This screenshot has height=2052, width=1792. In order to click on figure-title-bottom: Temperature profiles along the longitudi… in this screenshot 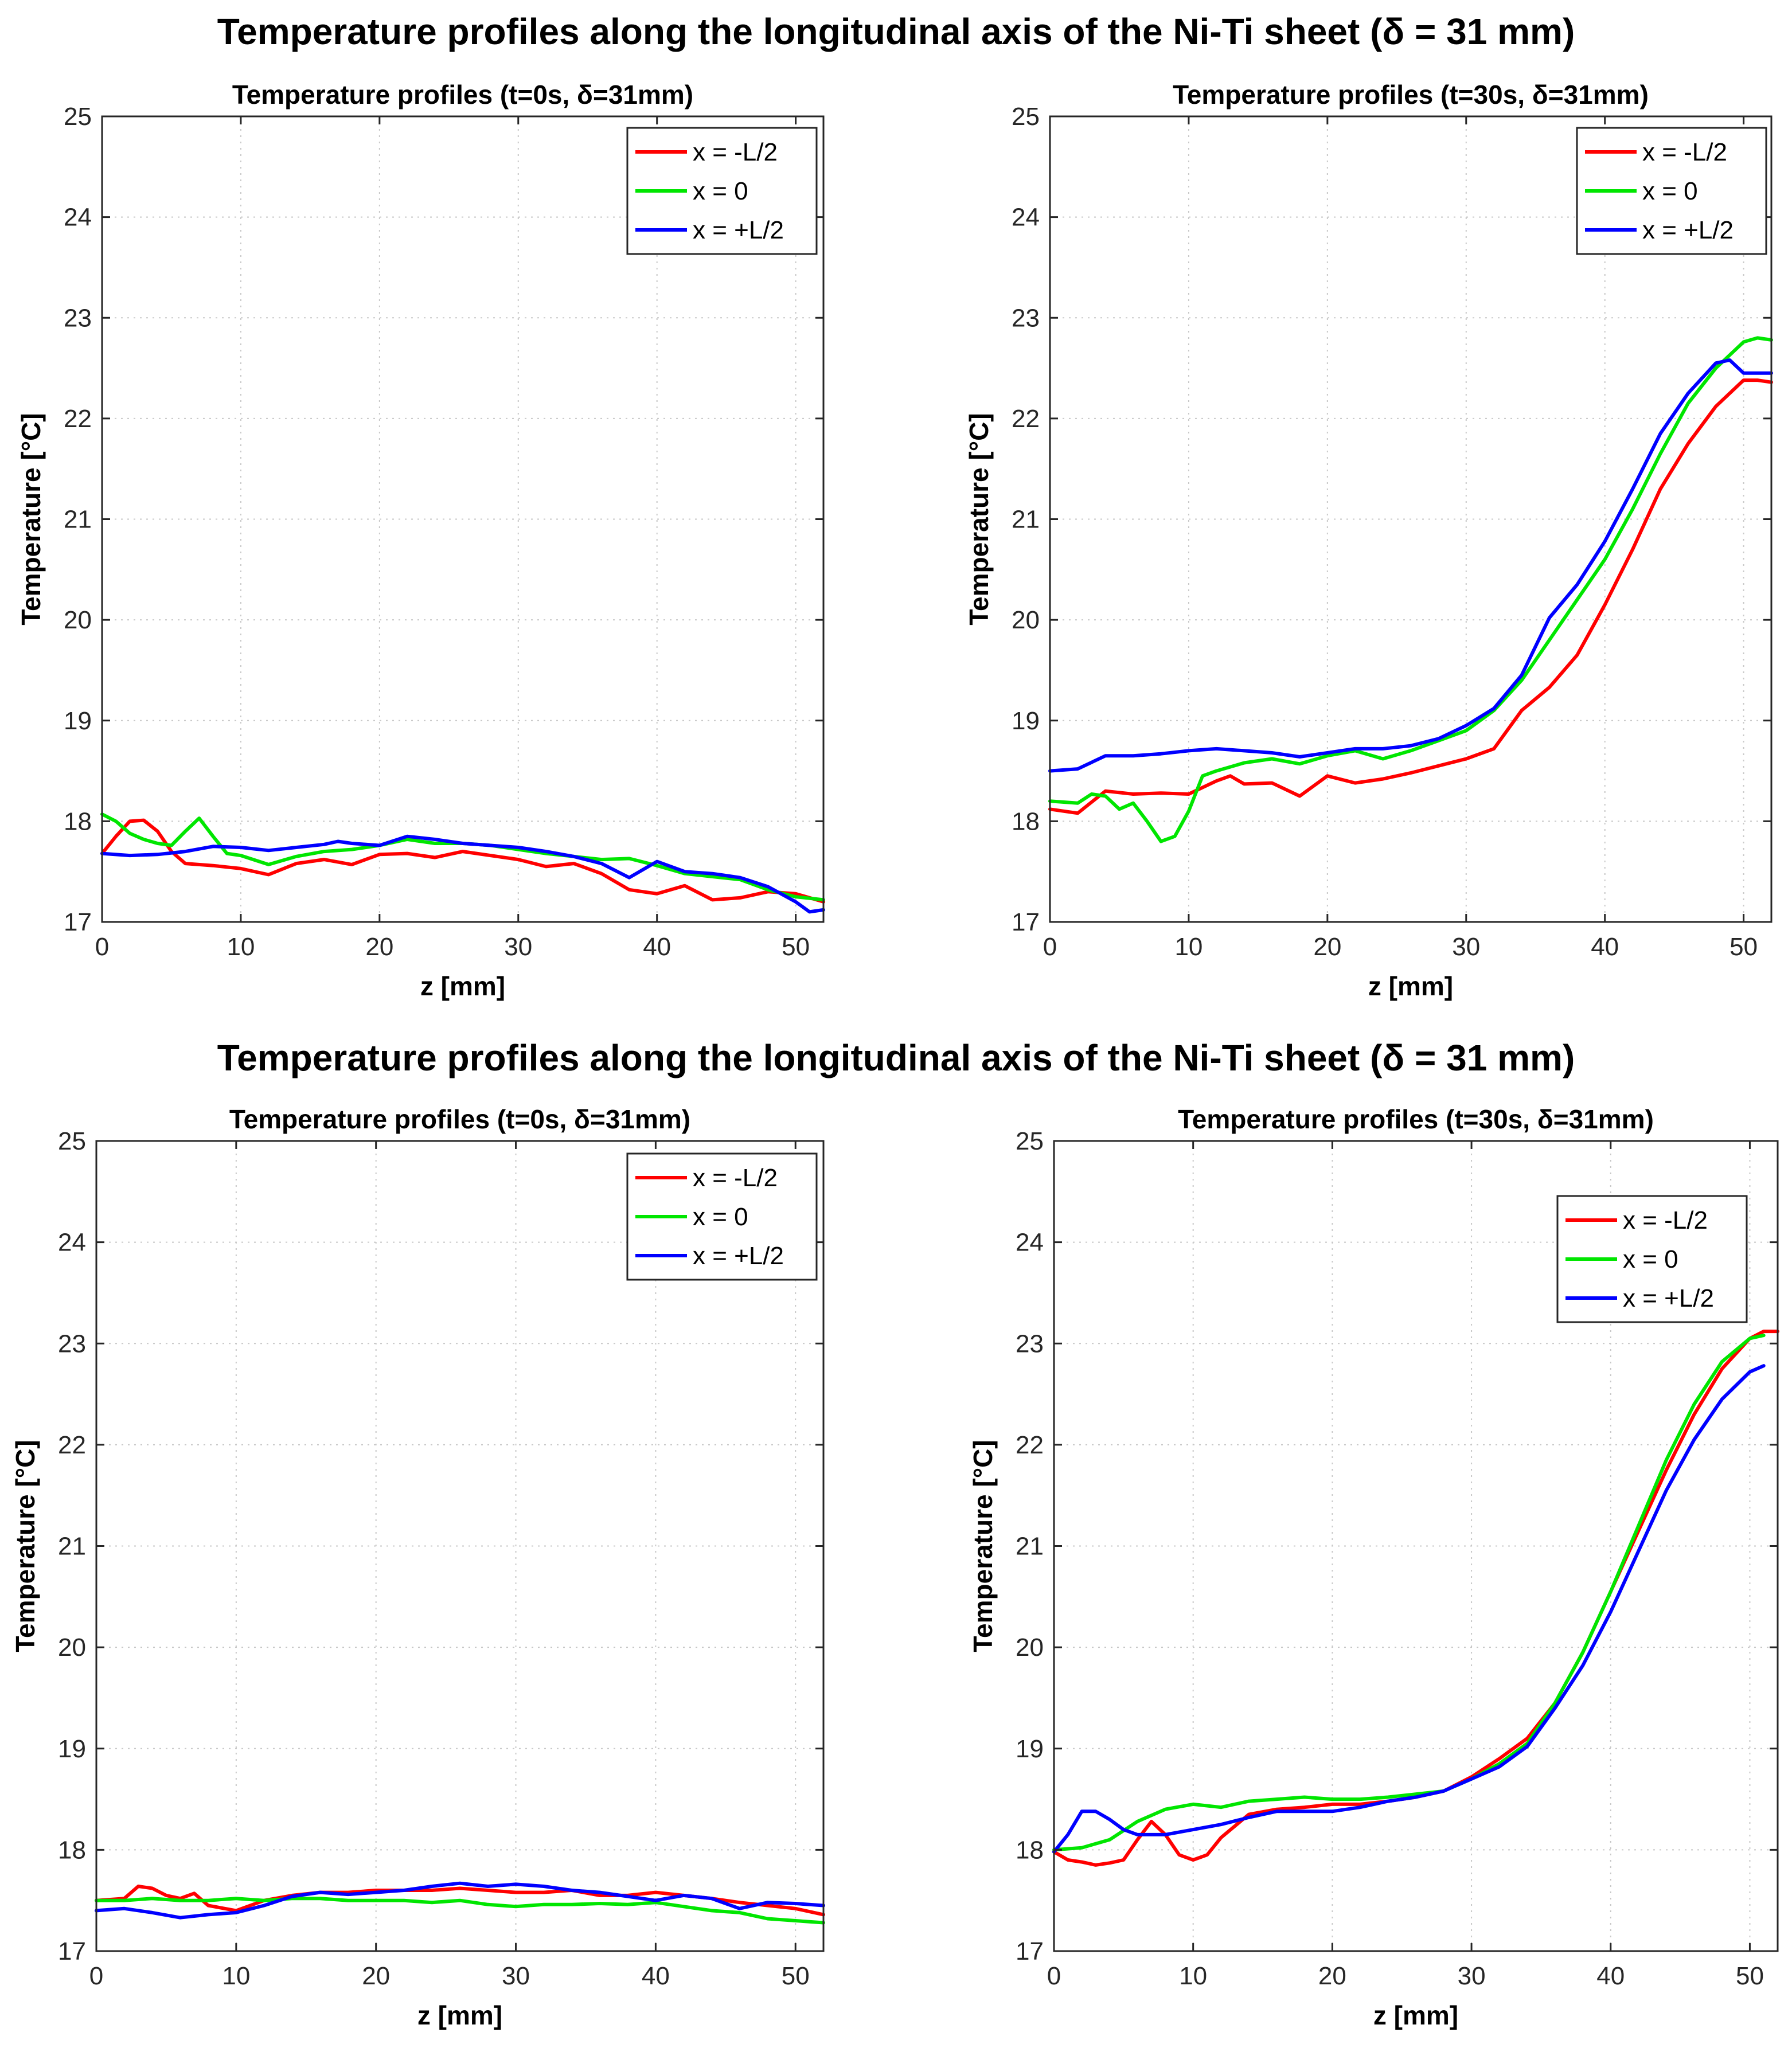, I will do `click(896, 1057)`.